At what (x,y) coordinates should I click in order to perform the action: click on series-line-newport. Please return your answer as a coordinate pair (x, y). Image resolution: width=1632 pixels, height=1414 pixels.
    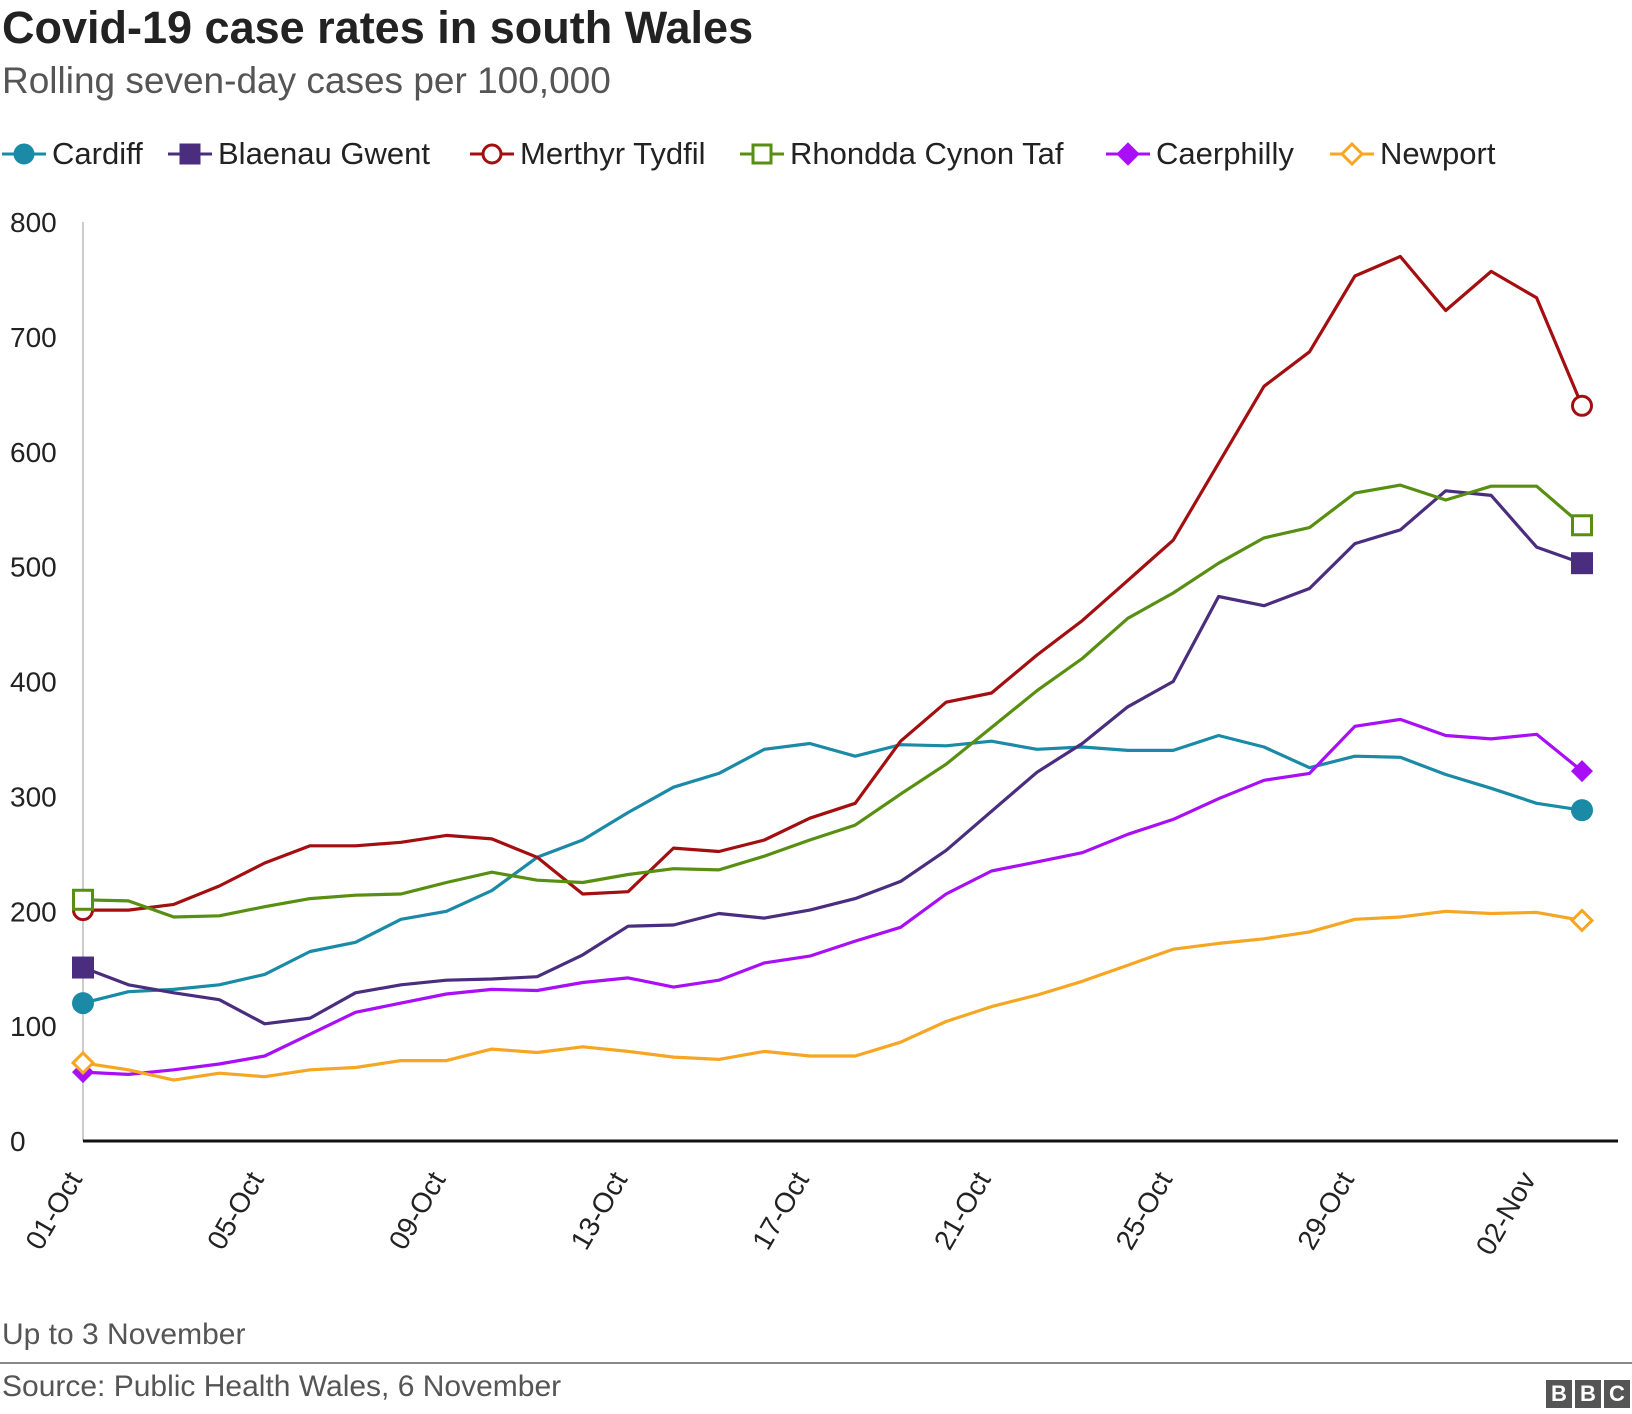
    Looking at the image, I should click on (832, 995).